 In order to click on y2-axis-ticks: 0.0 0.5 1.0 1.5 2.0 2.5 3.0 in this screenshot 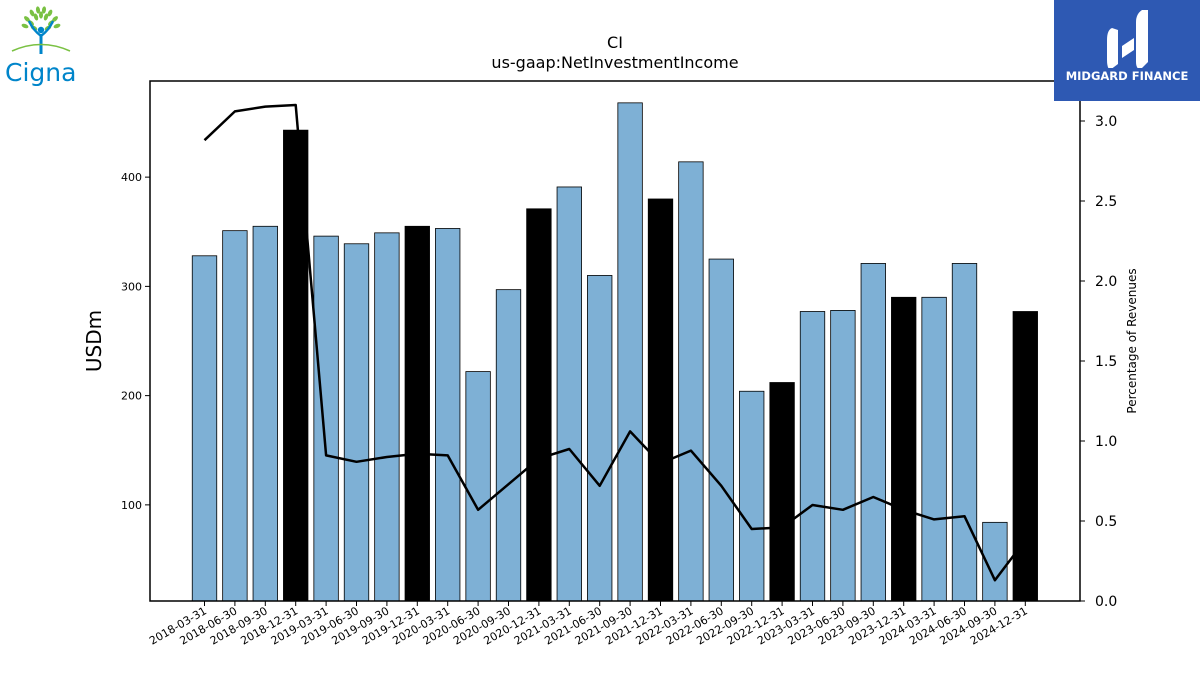, I will do `click(1098, 362)`.